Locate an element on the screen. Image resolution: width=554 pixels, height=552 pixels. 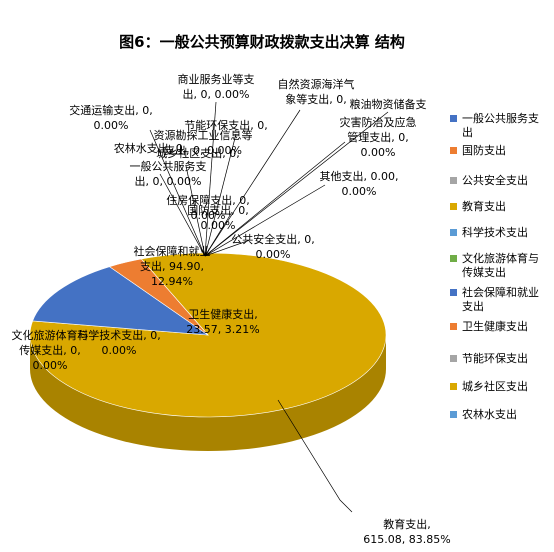
legend-label: 支出 is located at coordinates (473, 306).